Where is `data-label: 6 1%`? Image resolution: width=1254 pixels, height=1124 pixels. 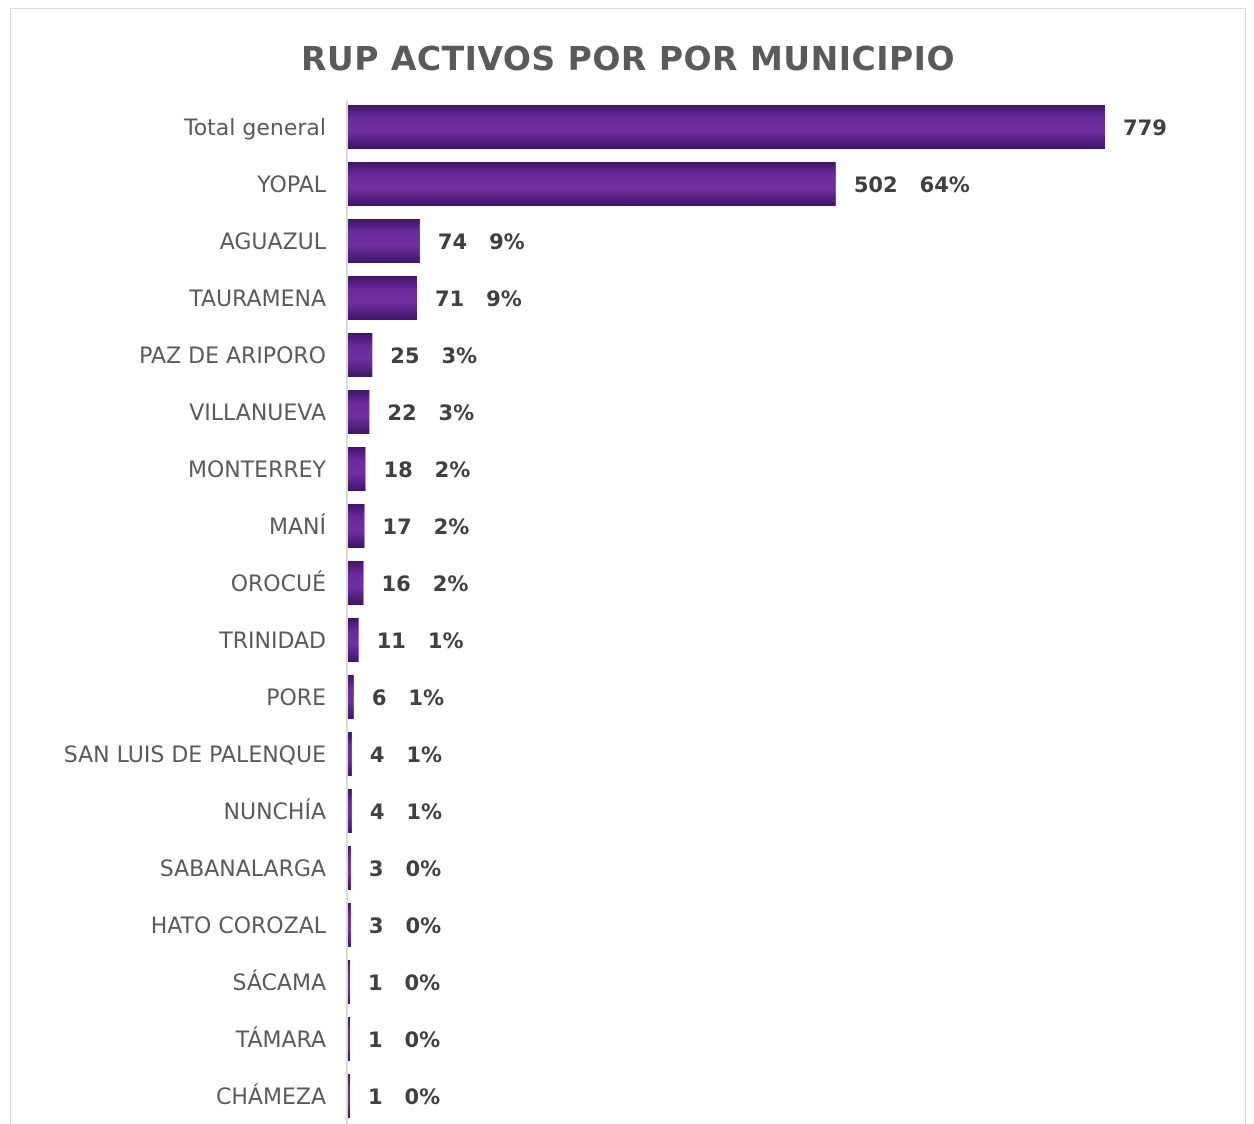 data-label: 6 1% is located at coordinates (408, 698).